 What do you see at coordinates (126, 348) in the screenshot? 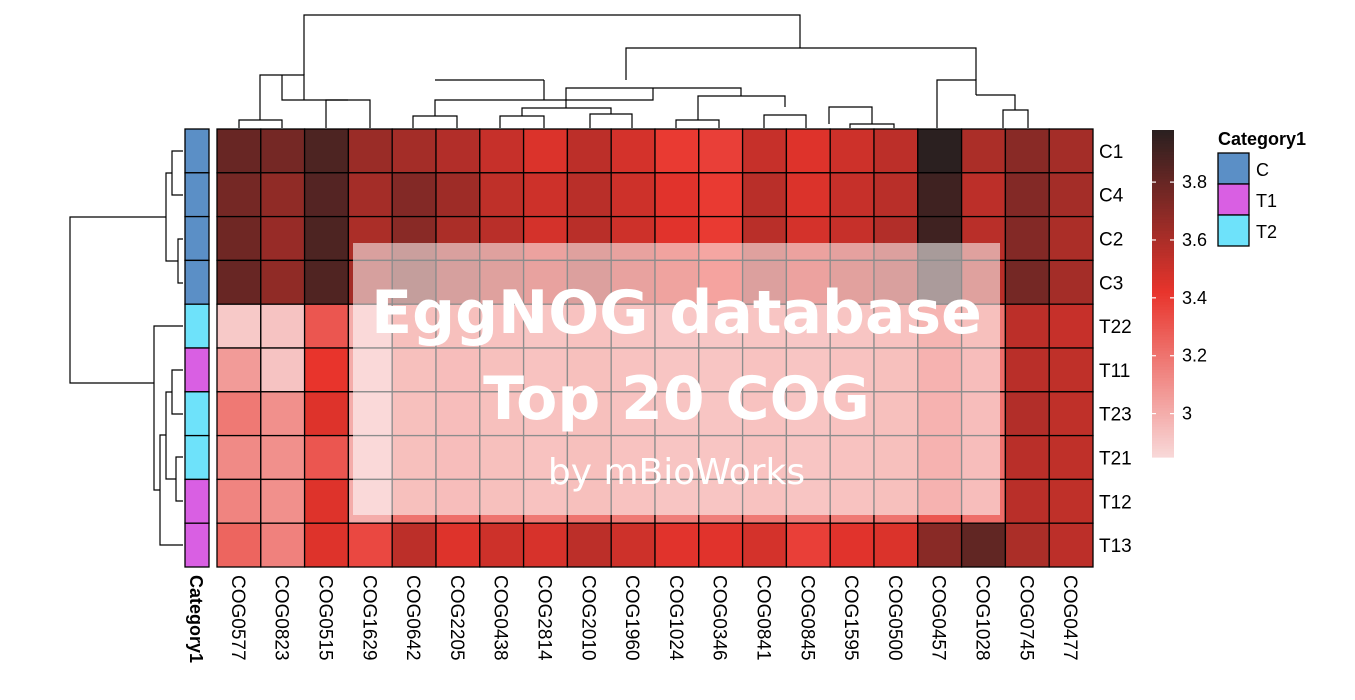
I see `row-dendrogram` at bounding box center [126, 348].